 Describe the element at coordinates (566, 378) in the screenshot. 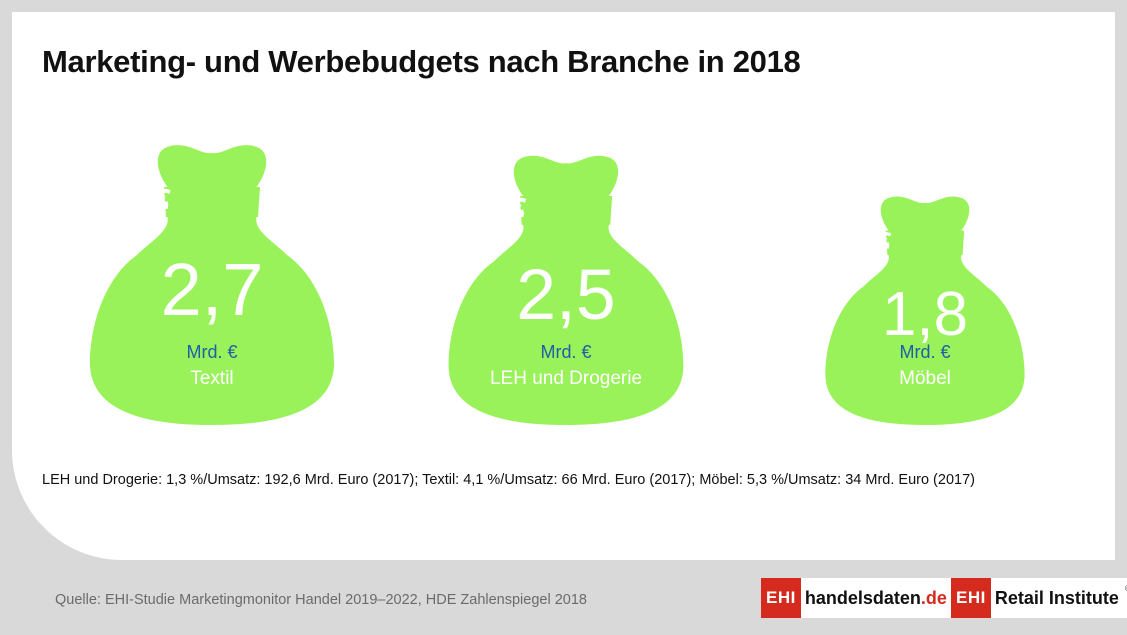

I see `category-label: LEH und Drogerie` at that location.